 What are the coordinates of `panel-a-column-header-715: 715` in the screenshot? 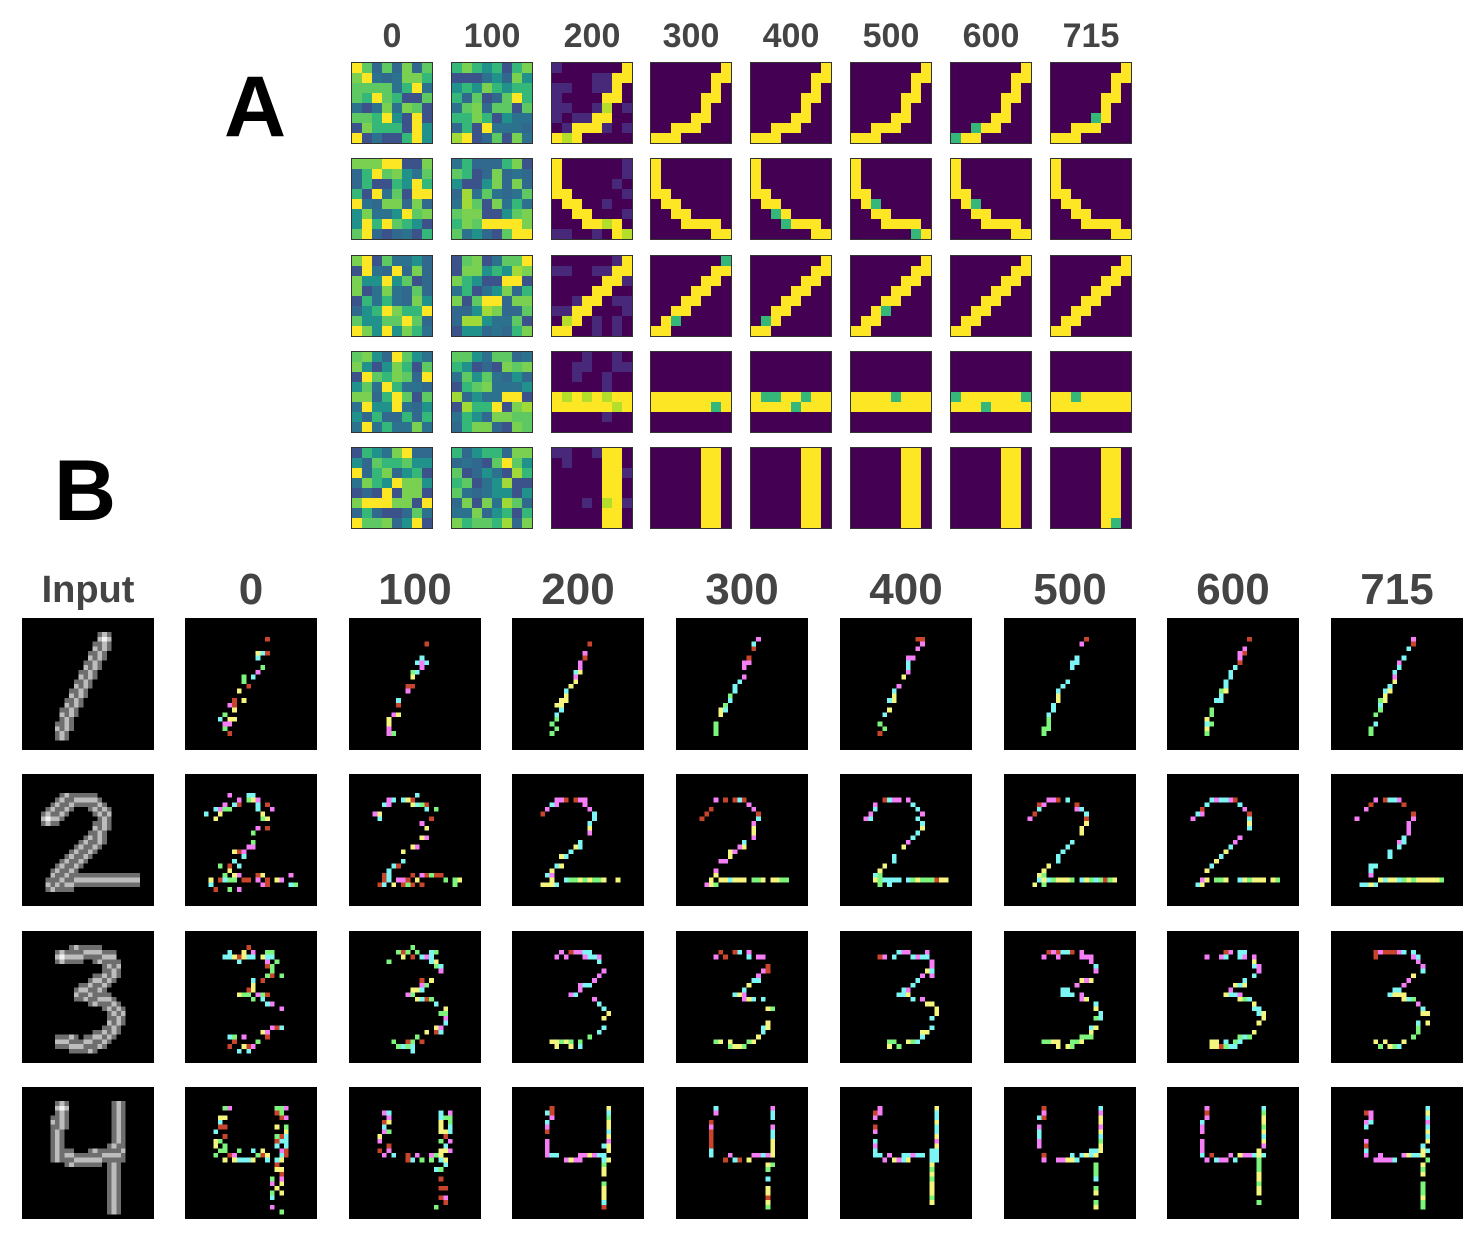 It's located at (1091, 36).